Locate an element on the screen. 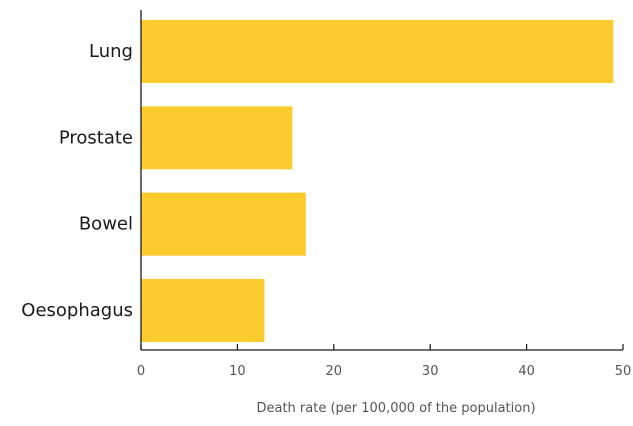 The height and width of the screenshot is (426, 633). bar-prostate is located at coordinates (217, 138).